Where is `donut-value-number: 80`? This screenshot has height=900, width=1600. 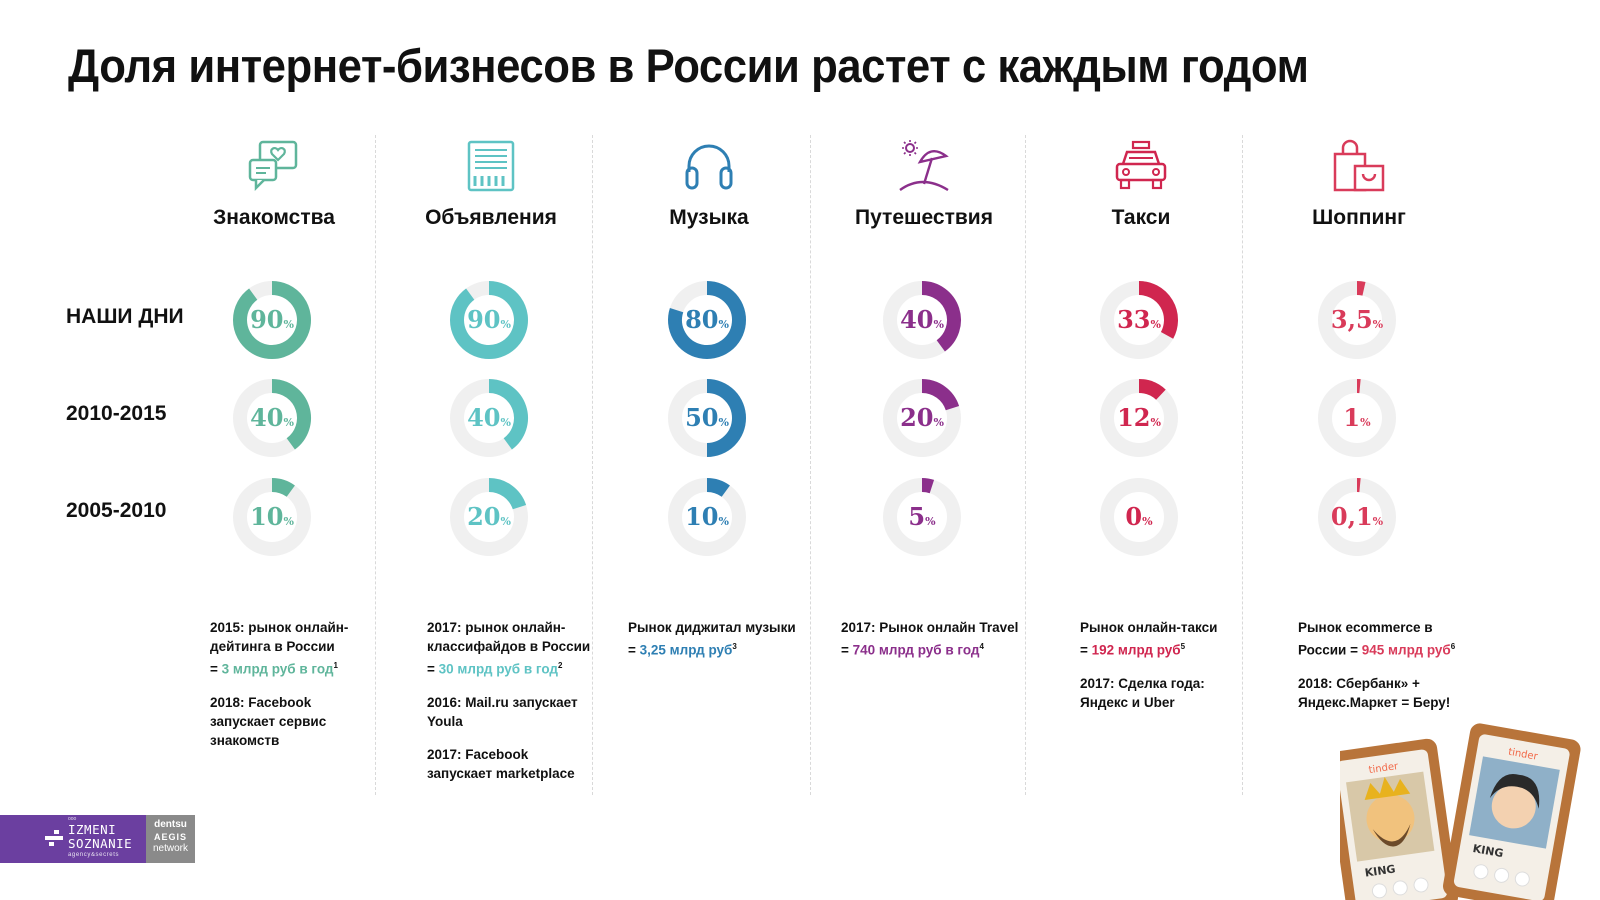 donut-value-number: 80 is located at coordinates (701, 319).